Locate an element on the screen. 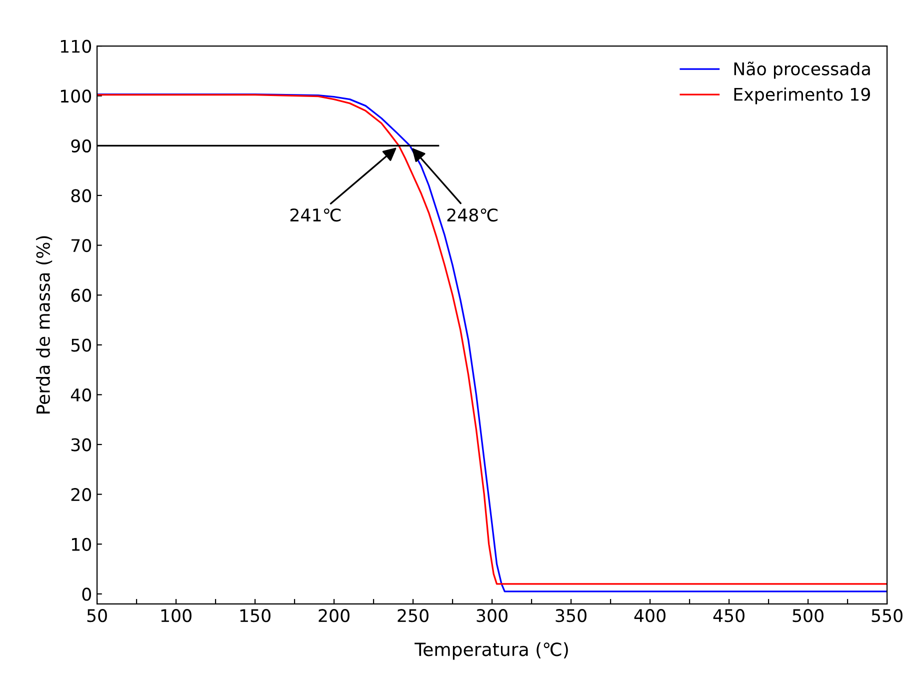 The height and width of the screenshot is (677, 907). x-tick-label: 100 is located at coordinates (176, 615).